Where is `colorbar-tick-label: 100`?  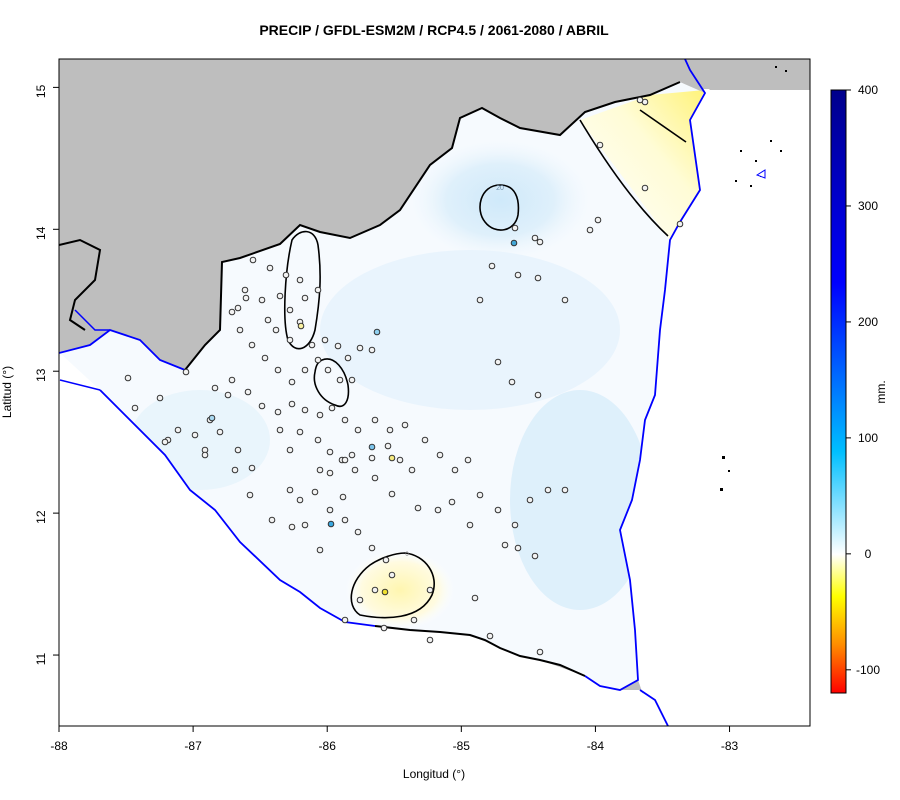 colorbar-tick-label: 100 is located at coordinates (868, 438).